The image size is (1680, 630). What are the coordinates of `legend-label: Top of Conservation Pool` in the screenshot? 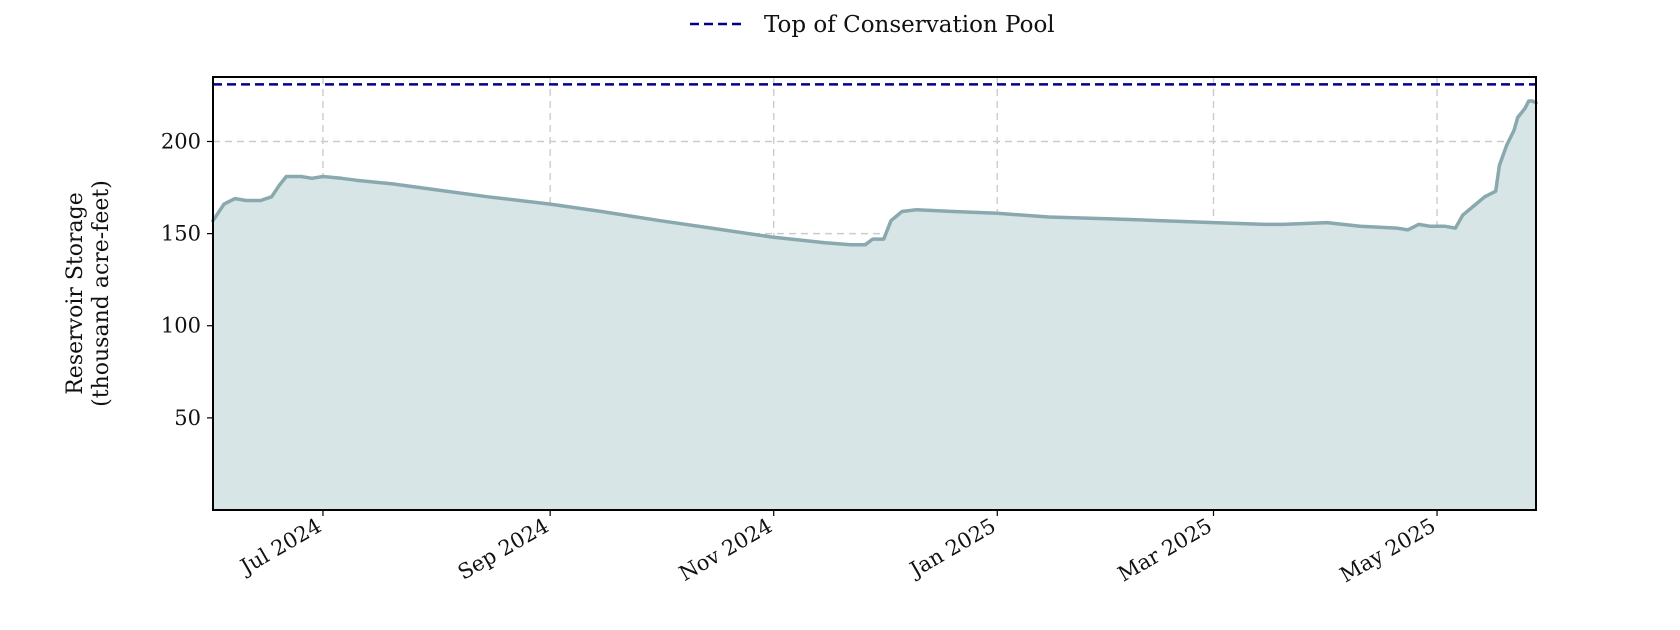 It's located at (909, 25).